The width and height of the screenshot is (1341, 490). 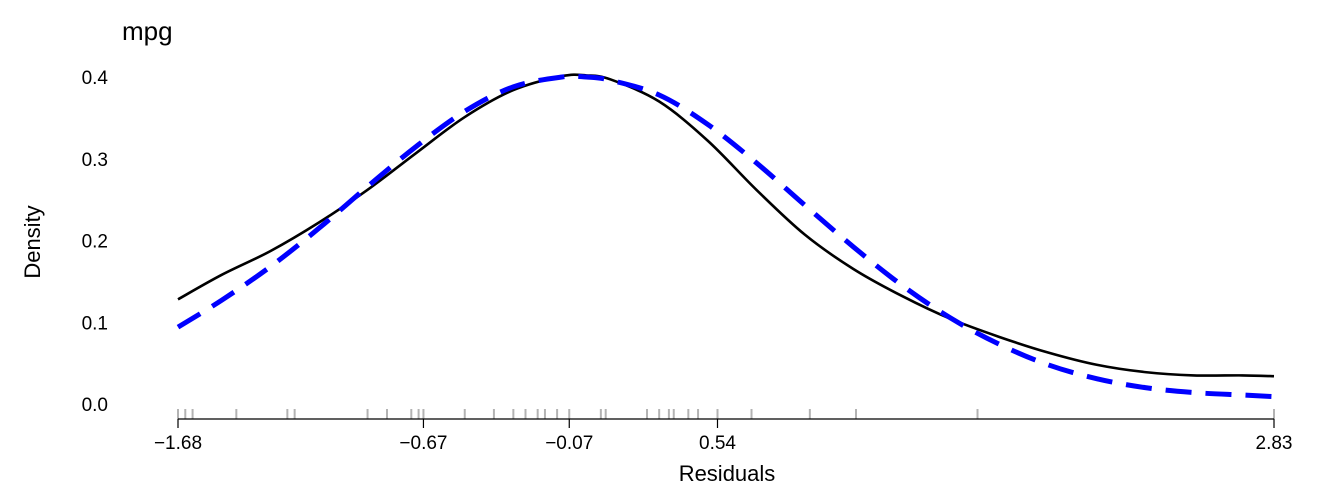 I want to click on x-tick-label: −0.67, so click(x=423, y=443).